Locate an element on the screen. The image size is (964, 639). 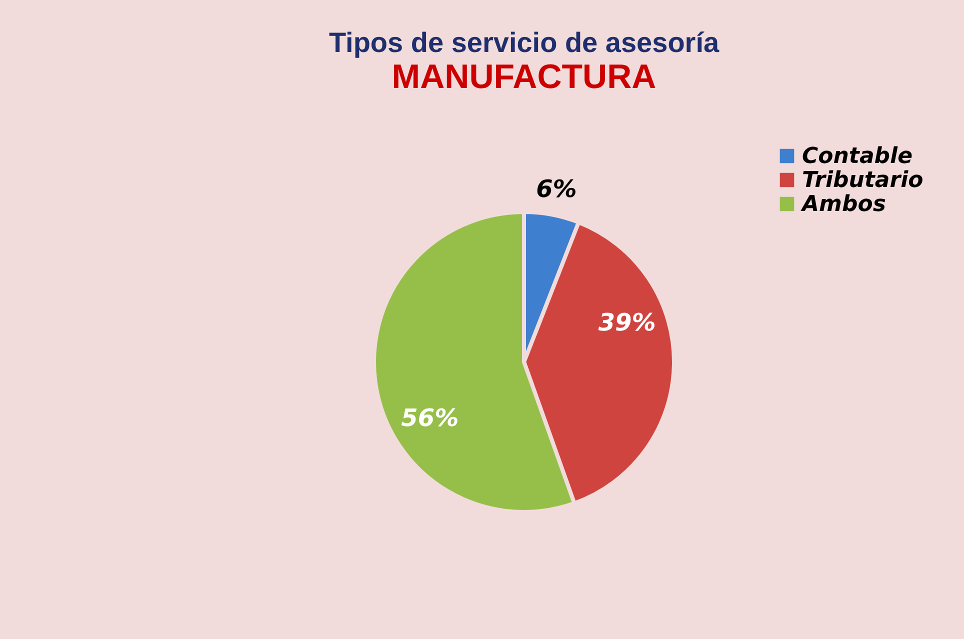
data-label: 39% is located at coordinates (627, 322).